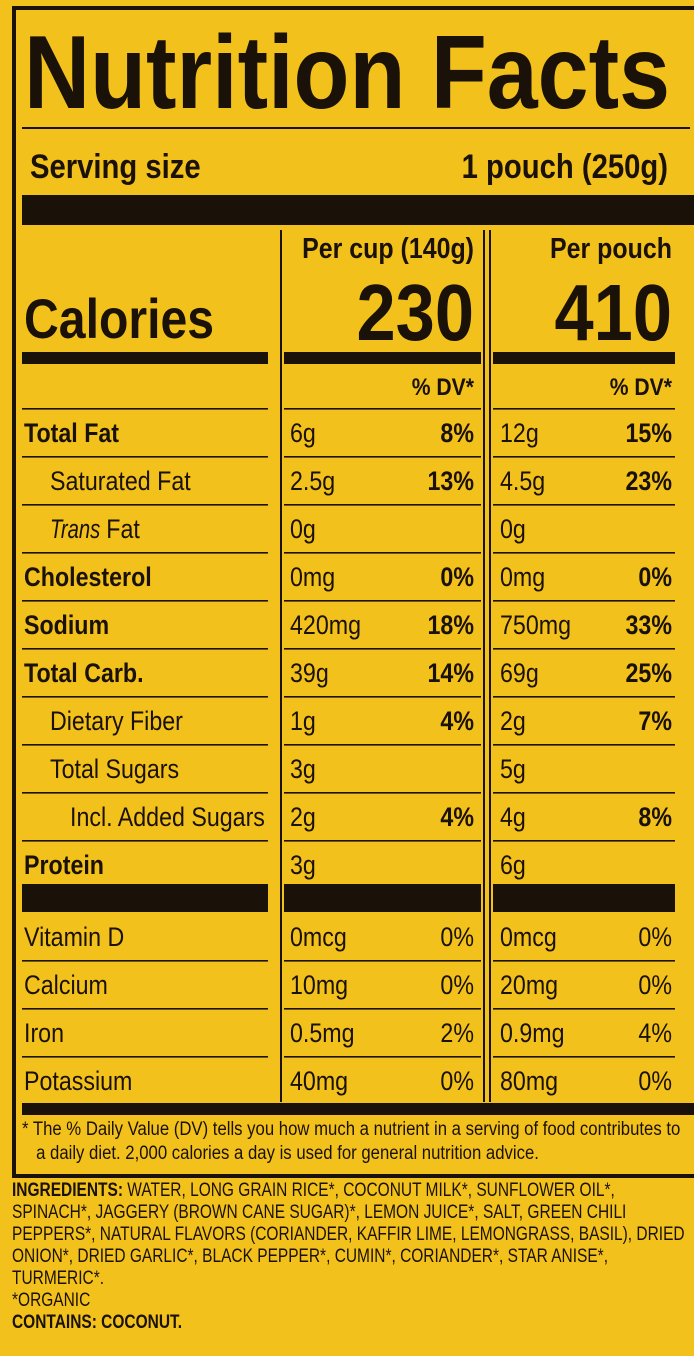 The width and height of the screenshot is (694, 1356). I want to click on vitamin-name: Vitamin D, so click(74, 937).